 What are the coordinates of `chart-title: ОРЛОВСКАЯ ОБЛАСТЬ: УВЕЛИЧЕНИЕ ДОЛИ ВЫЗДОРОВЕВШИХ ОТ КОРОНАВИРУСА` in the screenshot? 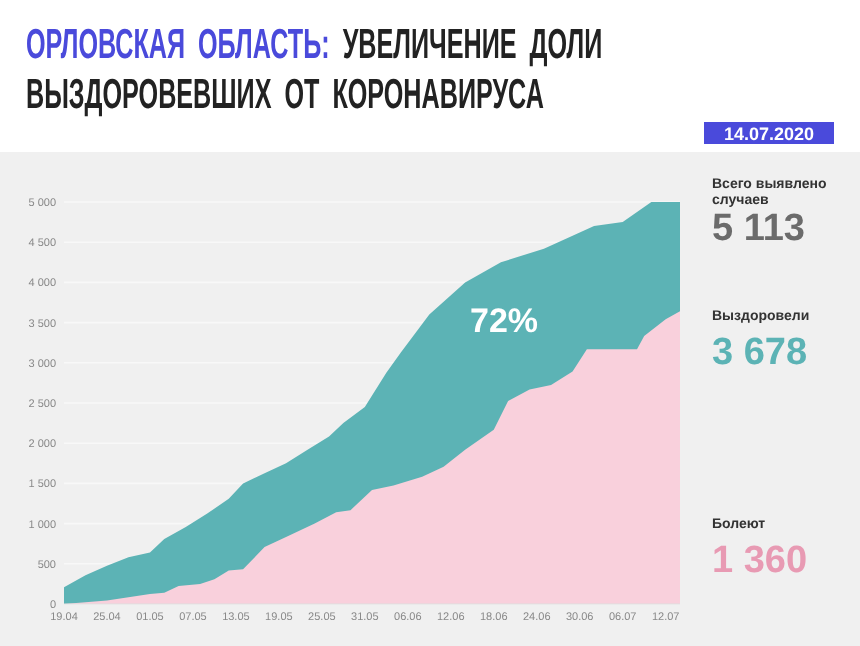 It's located at (314, 68).